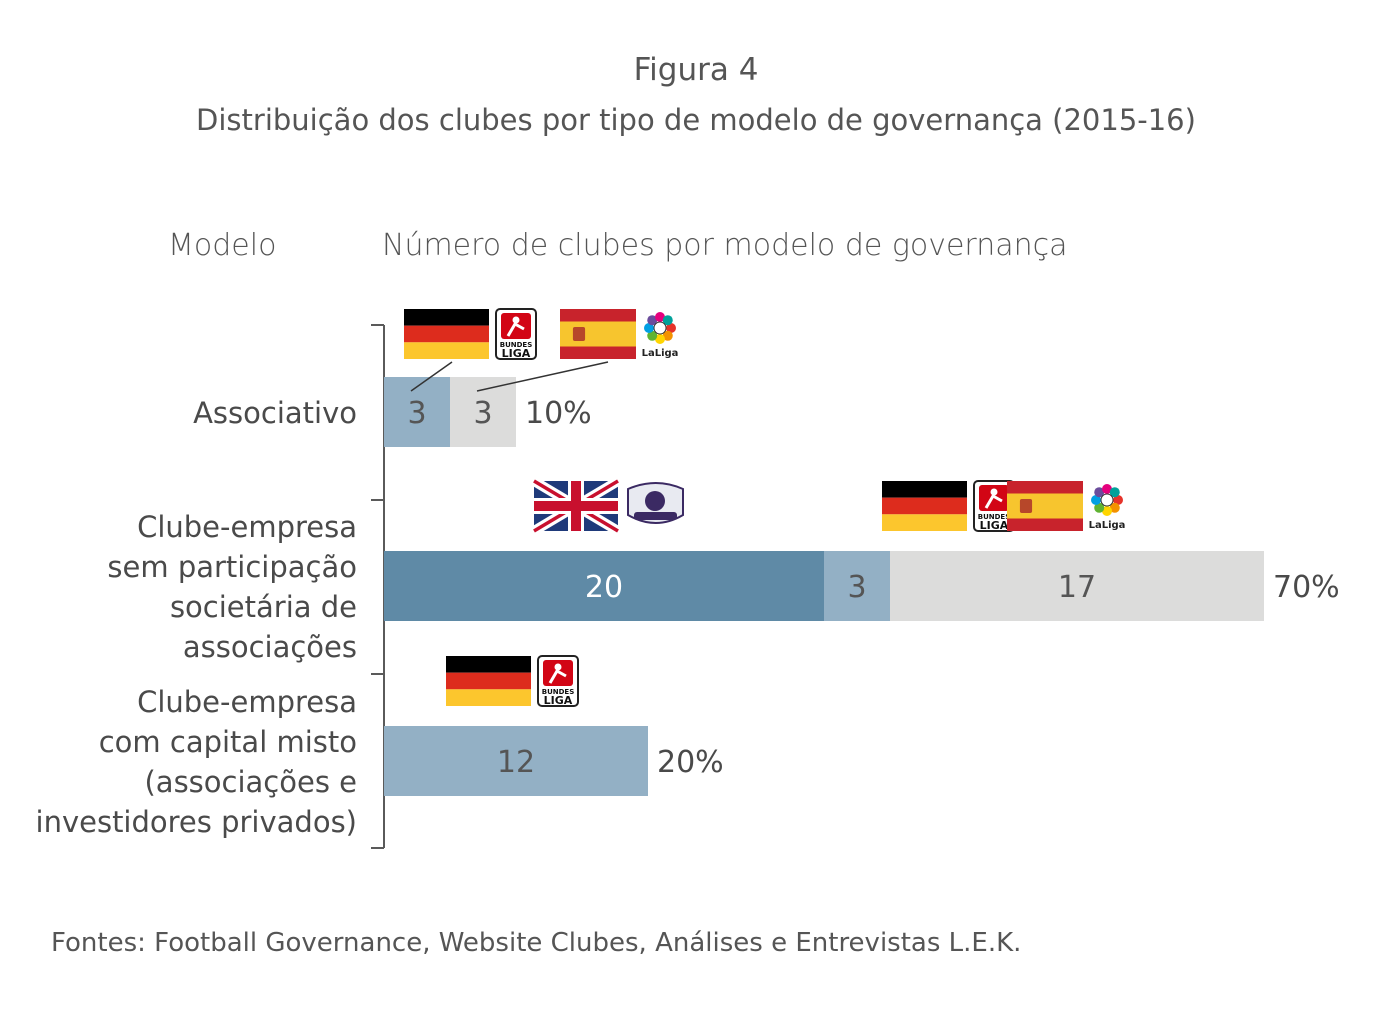 The height and width of the screenshot is (1009, 1392). What do you see at coordinates (558, 413) in the screenshot?
I see `bar-total-percent: 10%` at bounding box center [558, 413].